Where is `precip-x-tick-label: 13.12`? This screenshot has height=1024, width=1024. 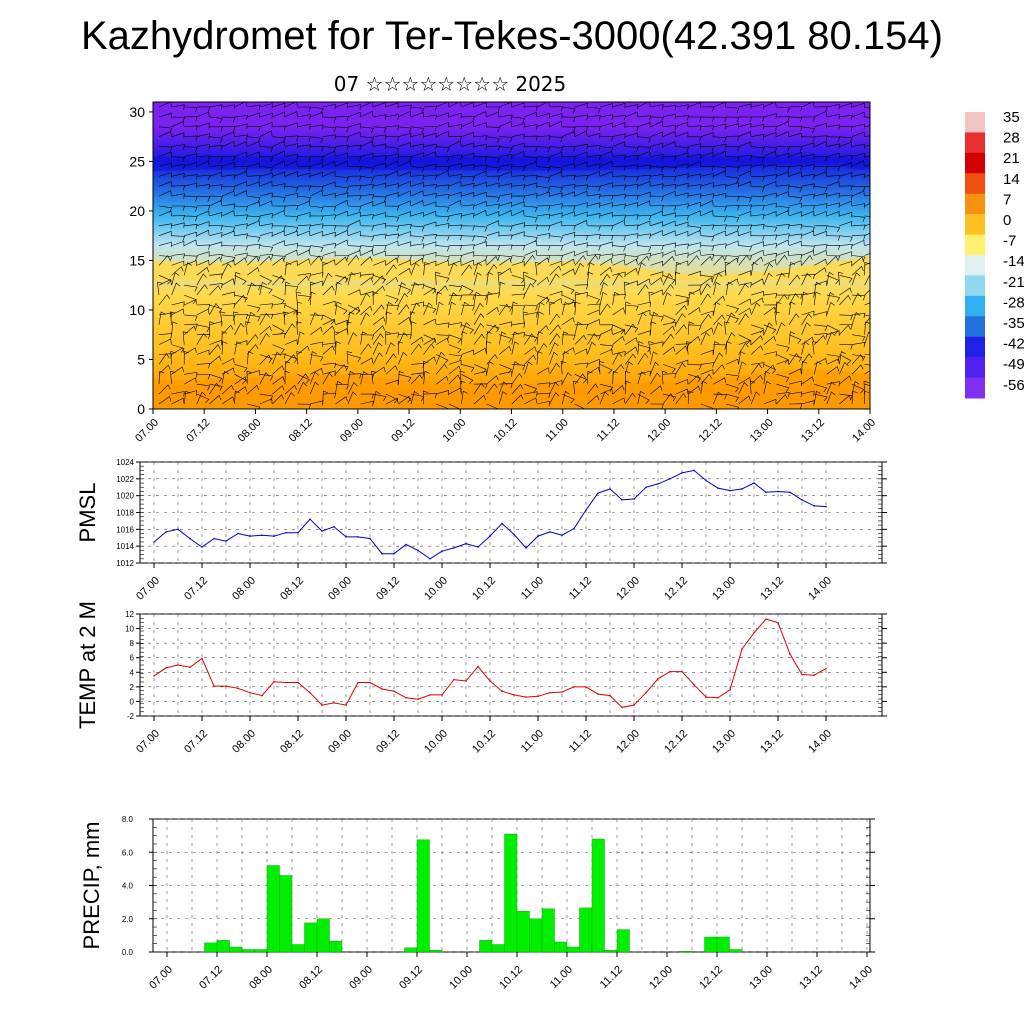
precip-x-tick-label: 13.12 is located at coordinates (811, 978).